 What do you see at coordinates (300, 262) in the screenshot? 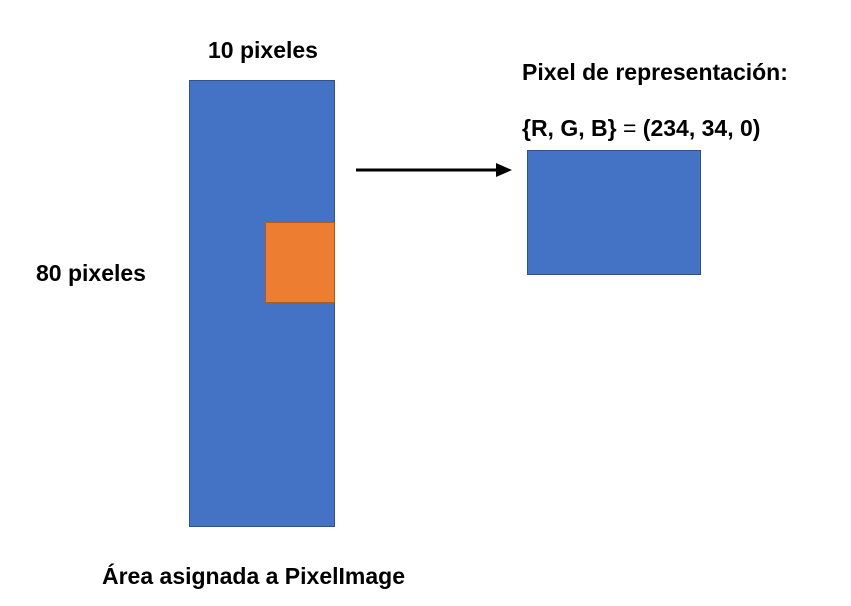
I see `sample-pixel-square` at bounding box center [300, 262].